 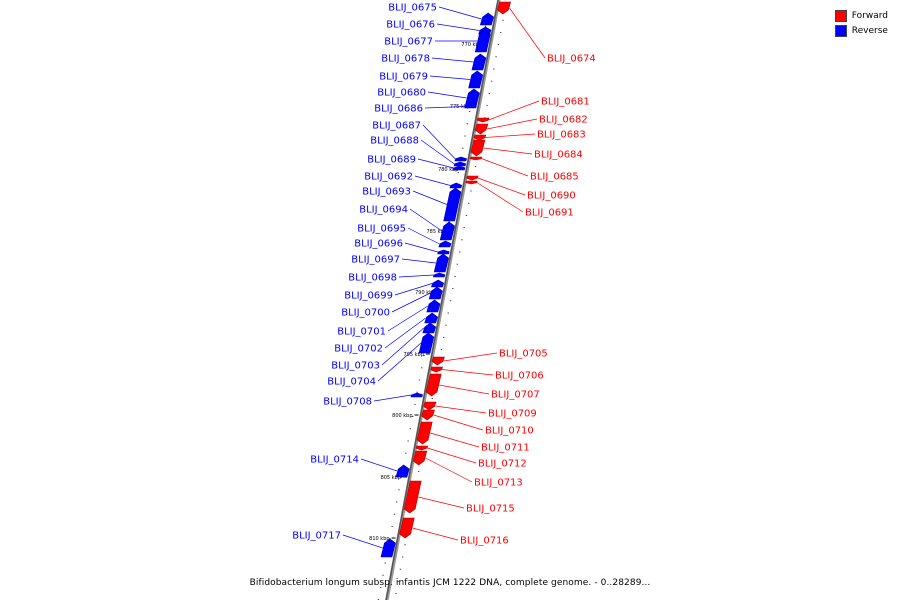 I want to click on gene-label-blij_0679: BLIJ_0679, so click(x=403, y=77).